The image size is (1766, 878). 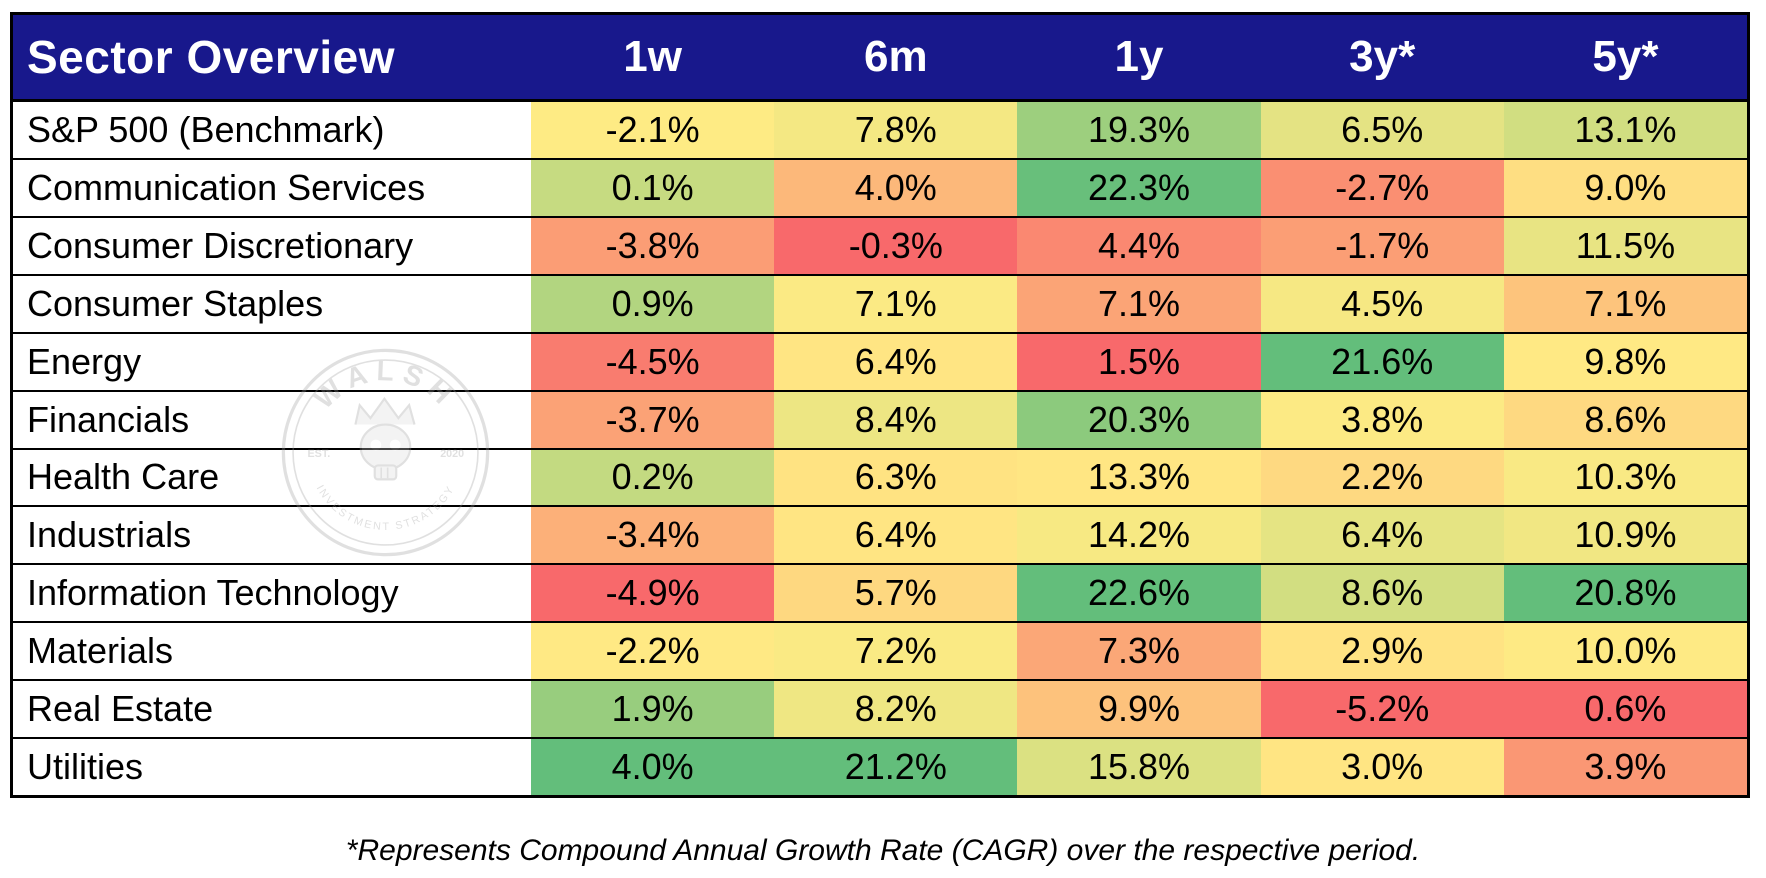 I want to click on value-cell: 7.3%, so click(x=1139, y=651).